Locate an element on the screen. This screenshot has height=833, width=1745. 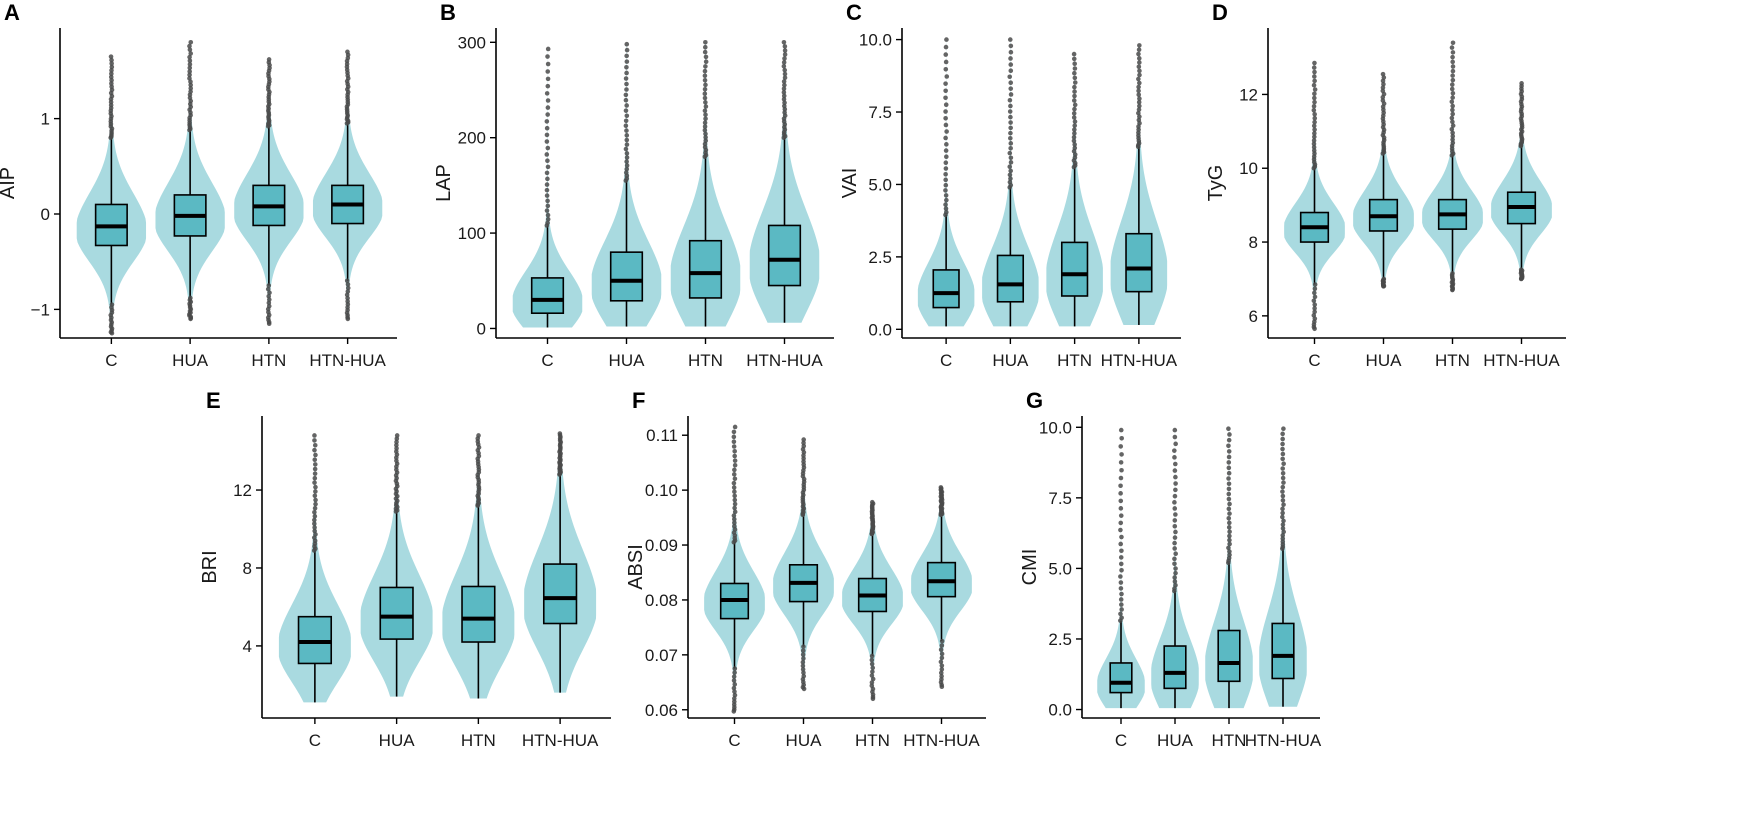
panel-e: E BRI 4 8 12 C HUA HTN HTN-HUA is located at coordinates (405, 569).